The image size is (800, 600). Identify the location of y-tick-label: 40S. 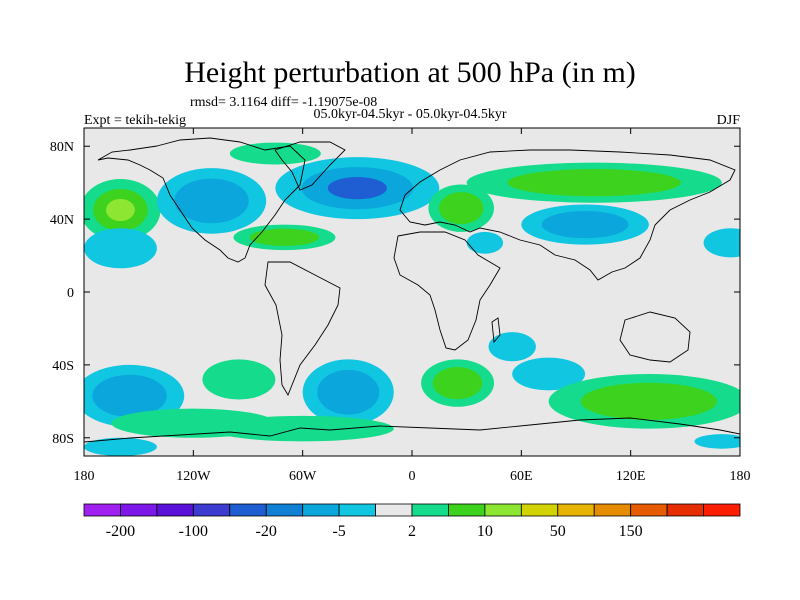
(63, 366).